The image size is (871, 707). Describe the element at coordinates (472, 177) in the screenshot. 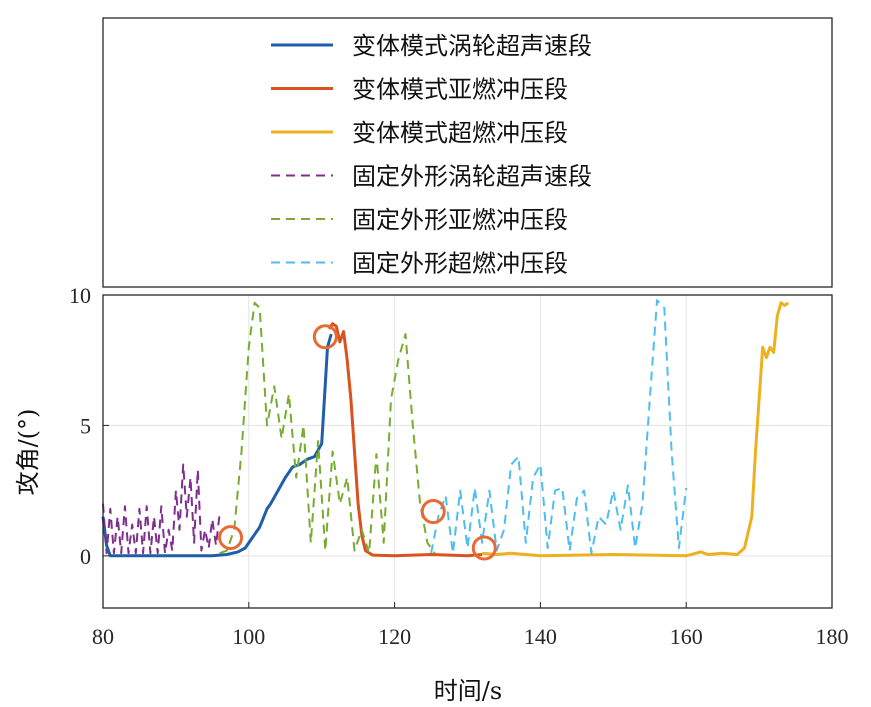

I see `legend-label-4: 固定外形涡轮超声速段` at that location.